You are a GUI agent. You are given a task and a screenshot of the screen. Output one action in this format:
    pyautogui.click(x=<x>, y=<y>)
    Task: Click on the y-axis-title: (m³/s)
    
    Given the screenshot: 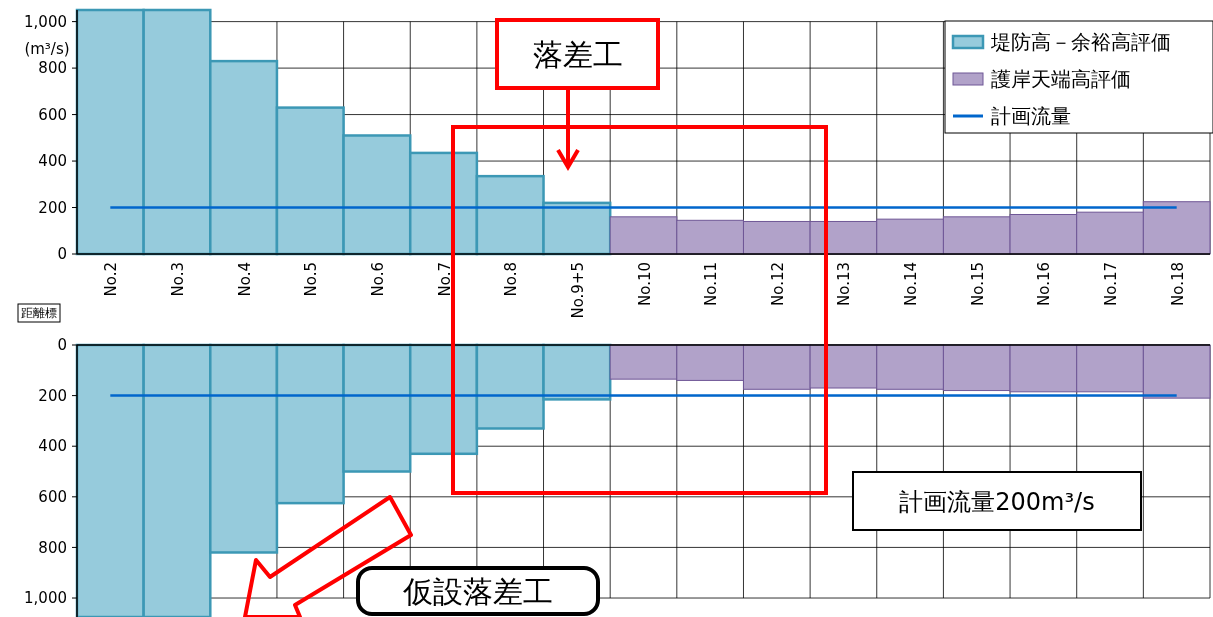 What is the action you would take?
    pyautogui.click(x=47, y=49)
    